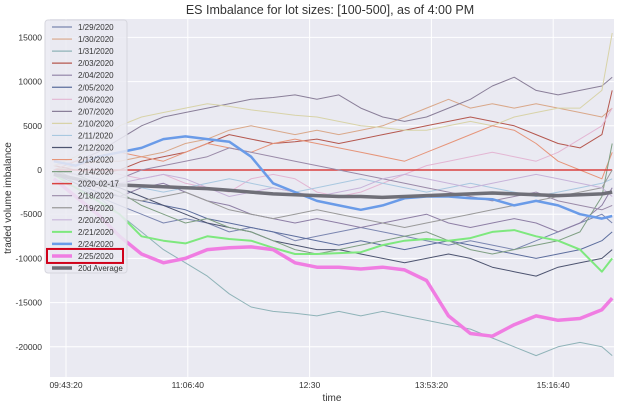 This screenshot has width=620, height=406. What do you see at coordinates (96, 196) in the screenshot?
I see `legend-label: 2/18/2020` at bounding box center [96, 196].